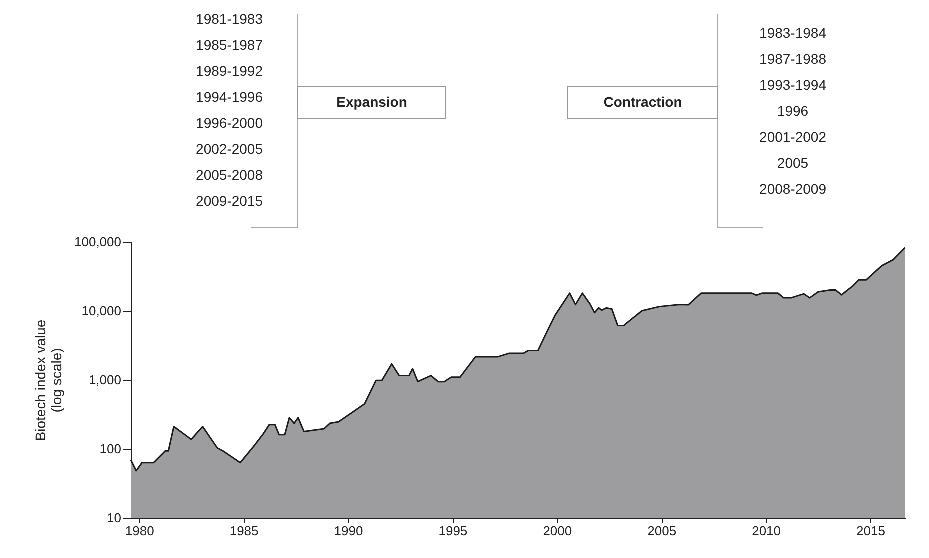 The height and width of the screenshot is (558, 929). Describe the element at coordinates (114, 518) in the screenshot. I see `y-tick-label: 10` at that location.